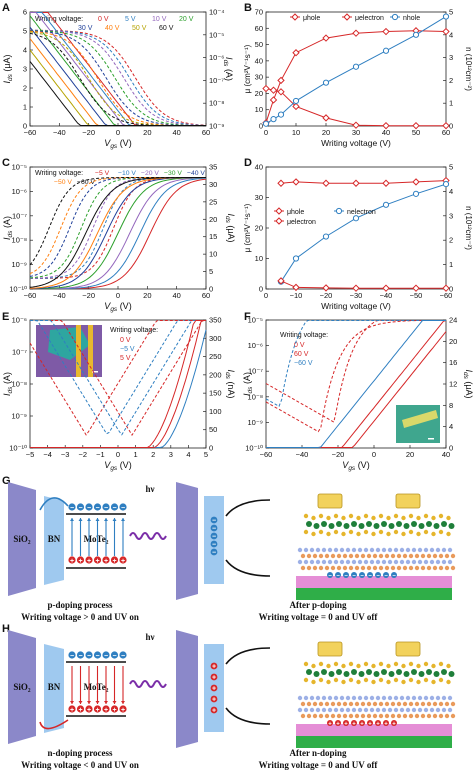 This screenshot has width=474, height=776. I want to click on bn-label: BN, so click(54, 687).